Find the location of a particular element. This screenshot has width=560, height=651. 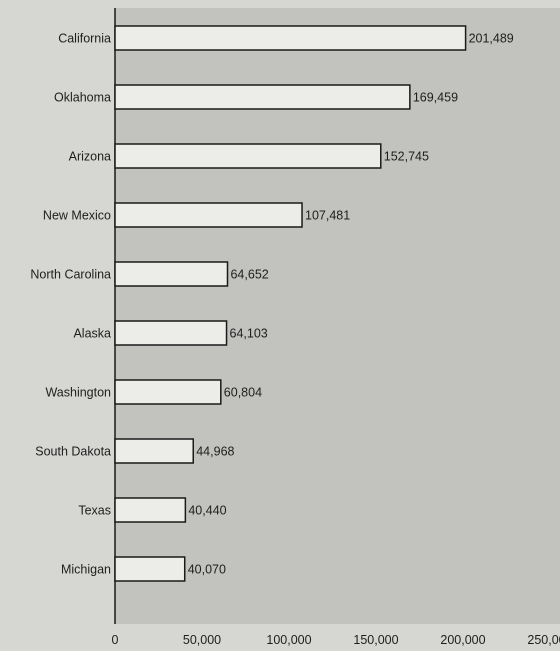

category-label: California is located at coordinates (84, 39).